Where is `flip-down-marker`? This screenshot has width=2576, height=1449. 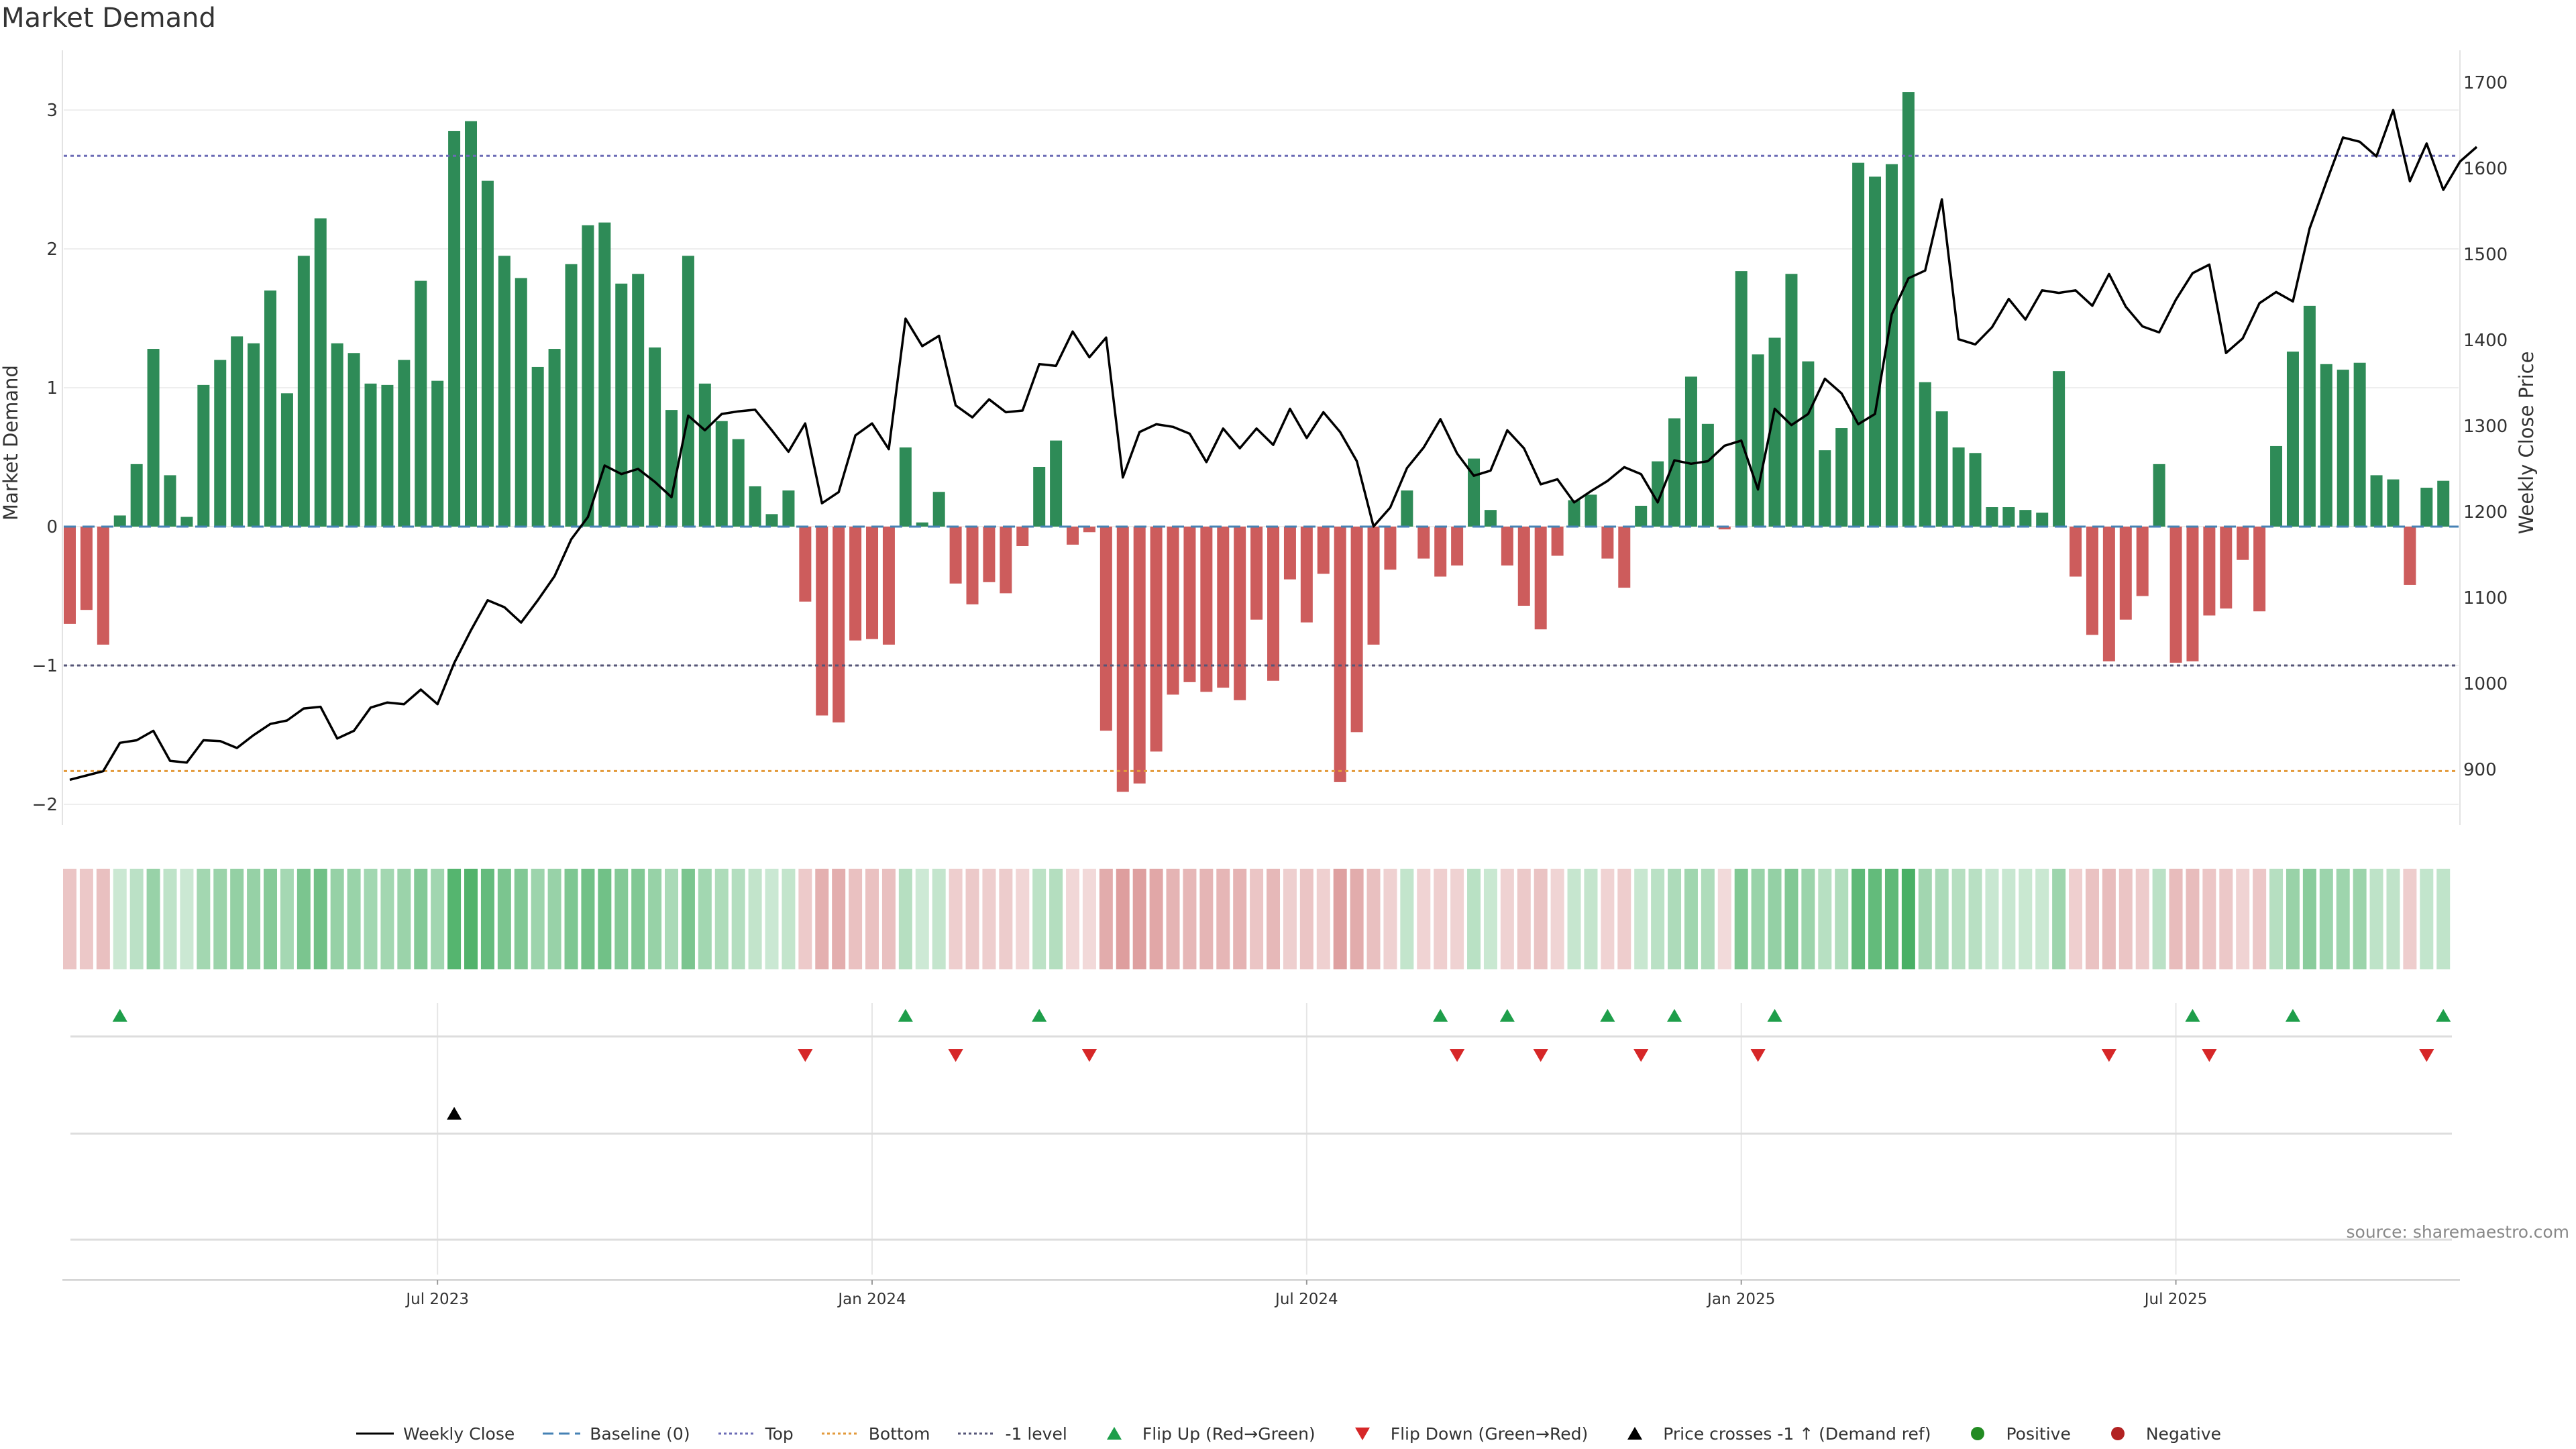 flip-down-marker is located at coordinates (2426, 1055).